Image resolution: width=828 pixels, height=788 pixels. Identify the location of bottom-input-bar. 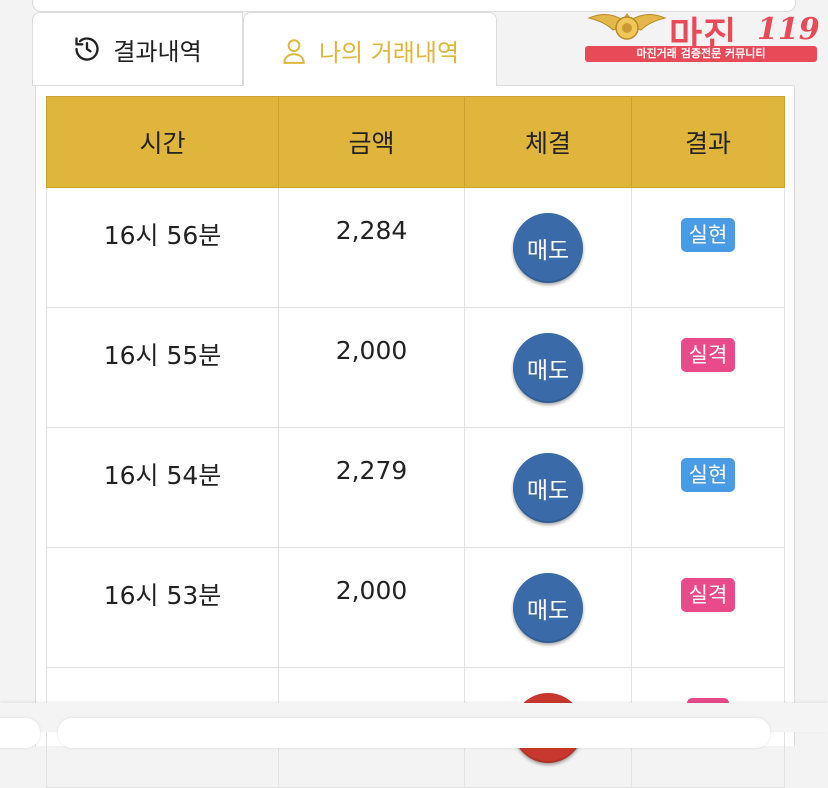
(414, 733).